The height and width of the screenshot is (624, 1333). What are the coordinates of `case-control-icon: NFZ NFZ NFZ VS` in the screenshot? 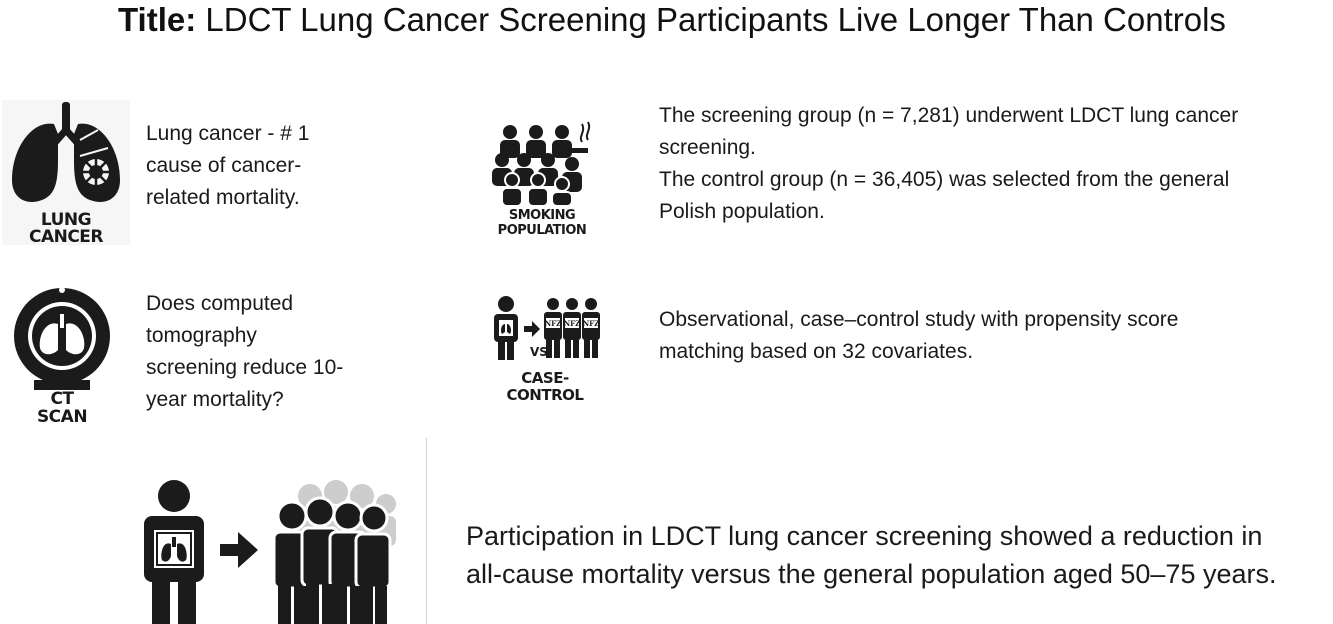 It's located at (547, 328).